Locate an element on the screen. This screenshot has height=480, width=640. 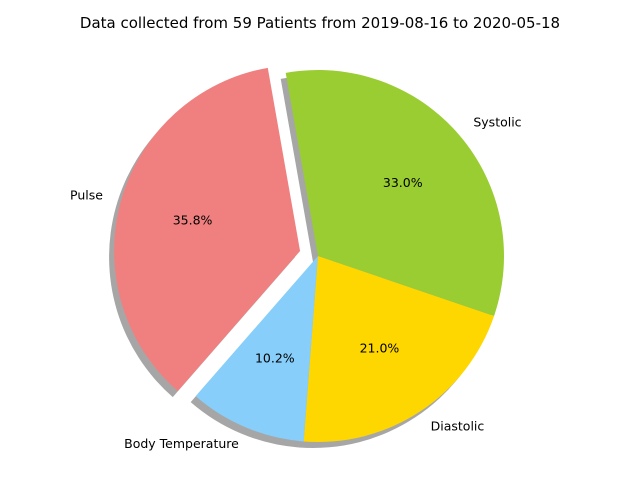
percent-label-diastolic: 21.0% is located at coordinates (380, 348).